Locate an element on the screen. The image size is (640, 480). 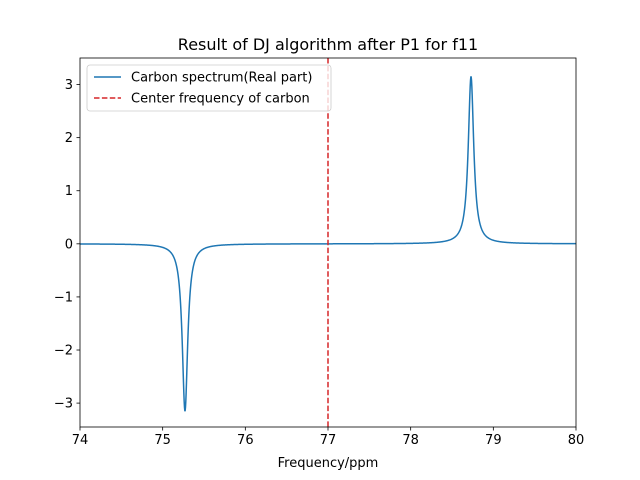
y-tick-label: 2 is located at coordinates (69, 138).